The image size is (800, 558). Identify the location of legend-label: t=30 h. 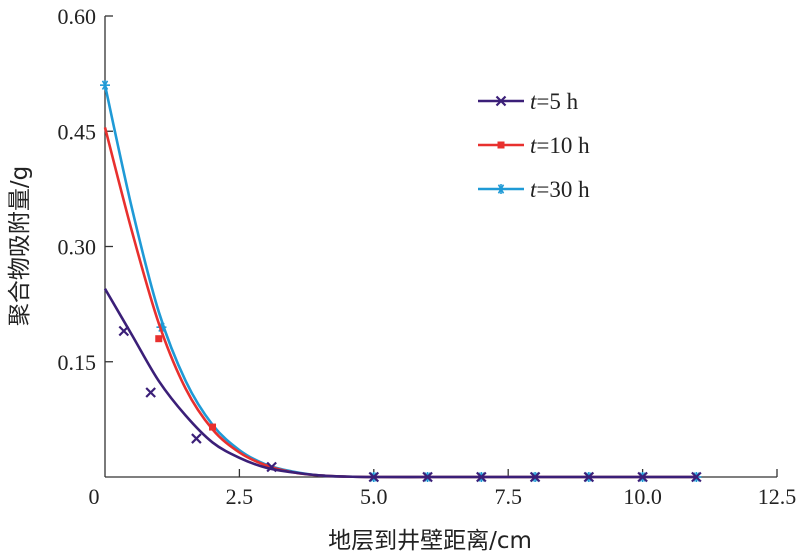
(560, 189).